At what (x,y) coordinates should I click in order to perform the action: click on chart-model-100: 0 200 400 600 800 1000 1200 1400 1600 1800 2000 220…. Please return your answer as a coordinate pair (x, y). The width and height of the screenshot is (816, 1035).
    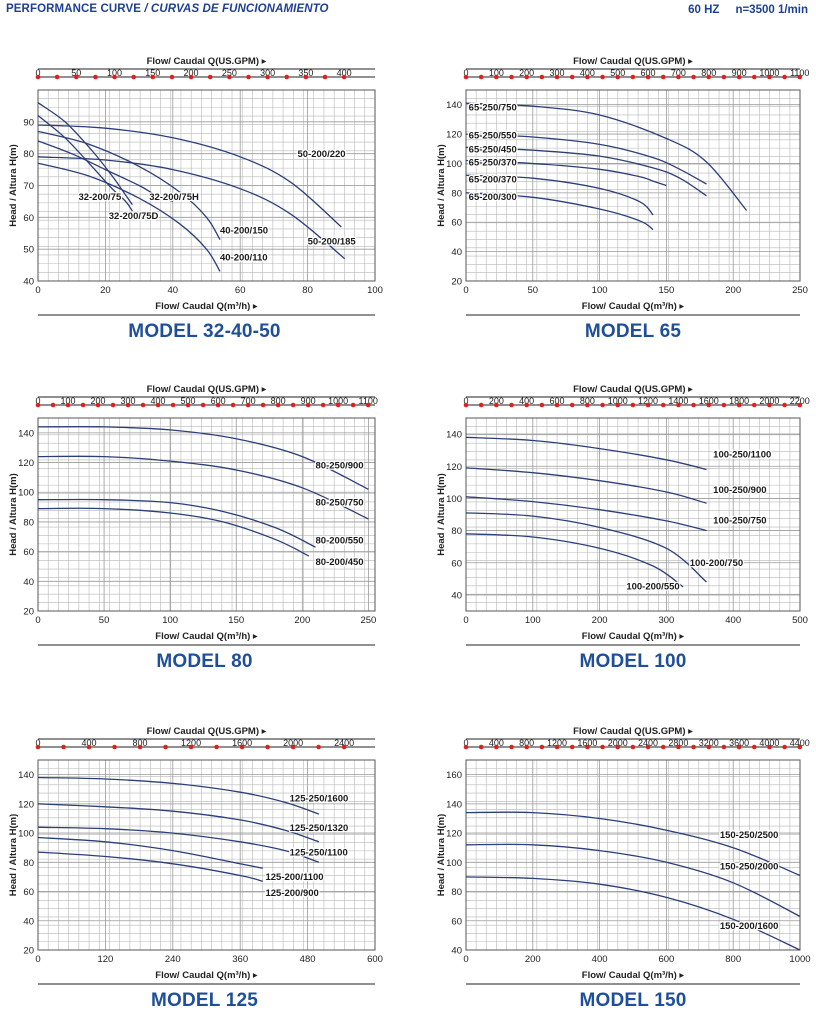
    Looking at the image, I should click on (623, 528).